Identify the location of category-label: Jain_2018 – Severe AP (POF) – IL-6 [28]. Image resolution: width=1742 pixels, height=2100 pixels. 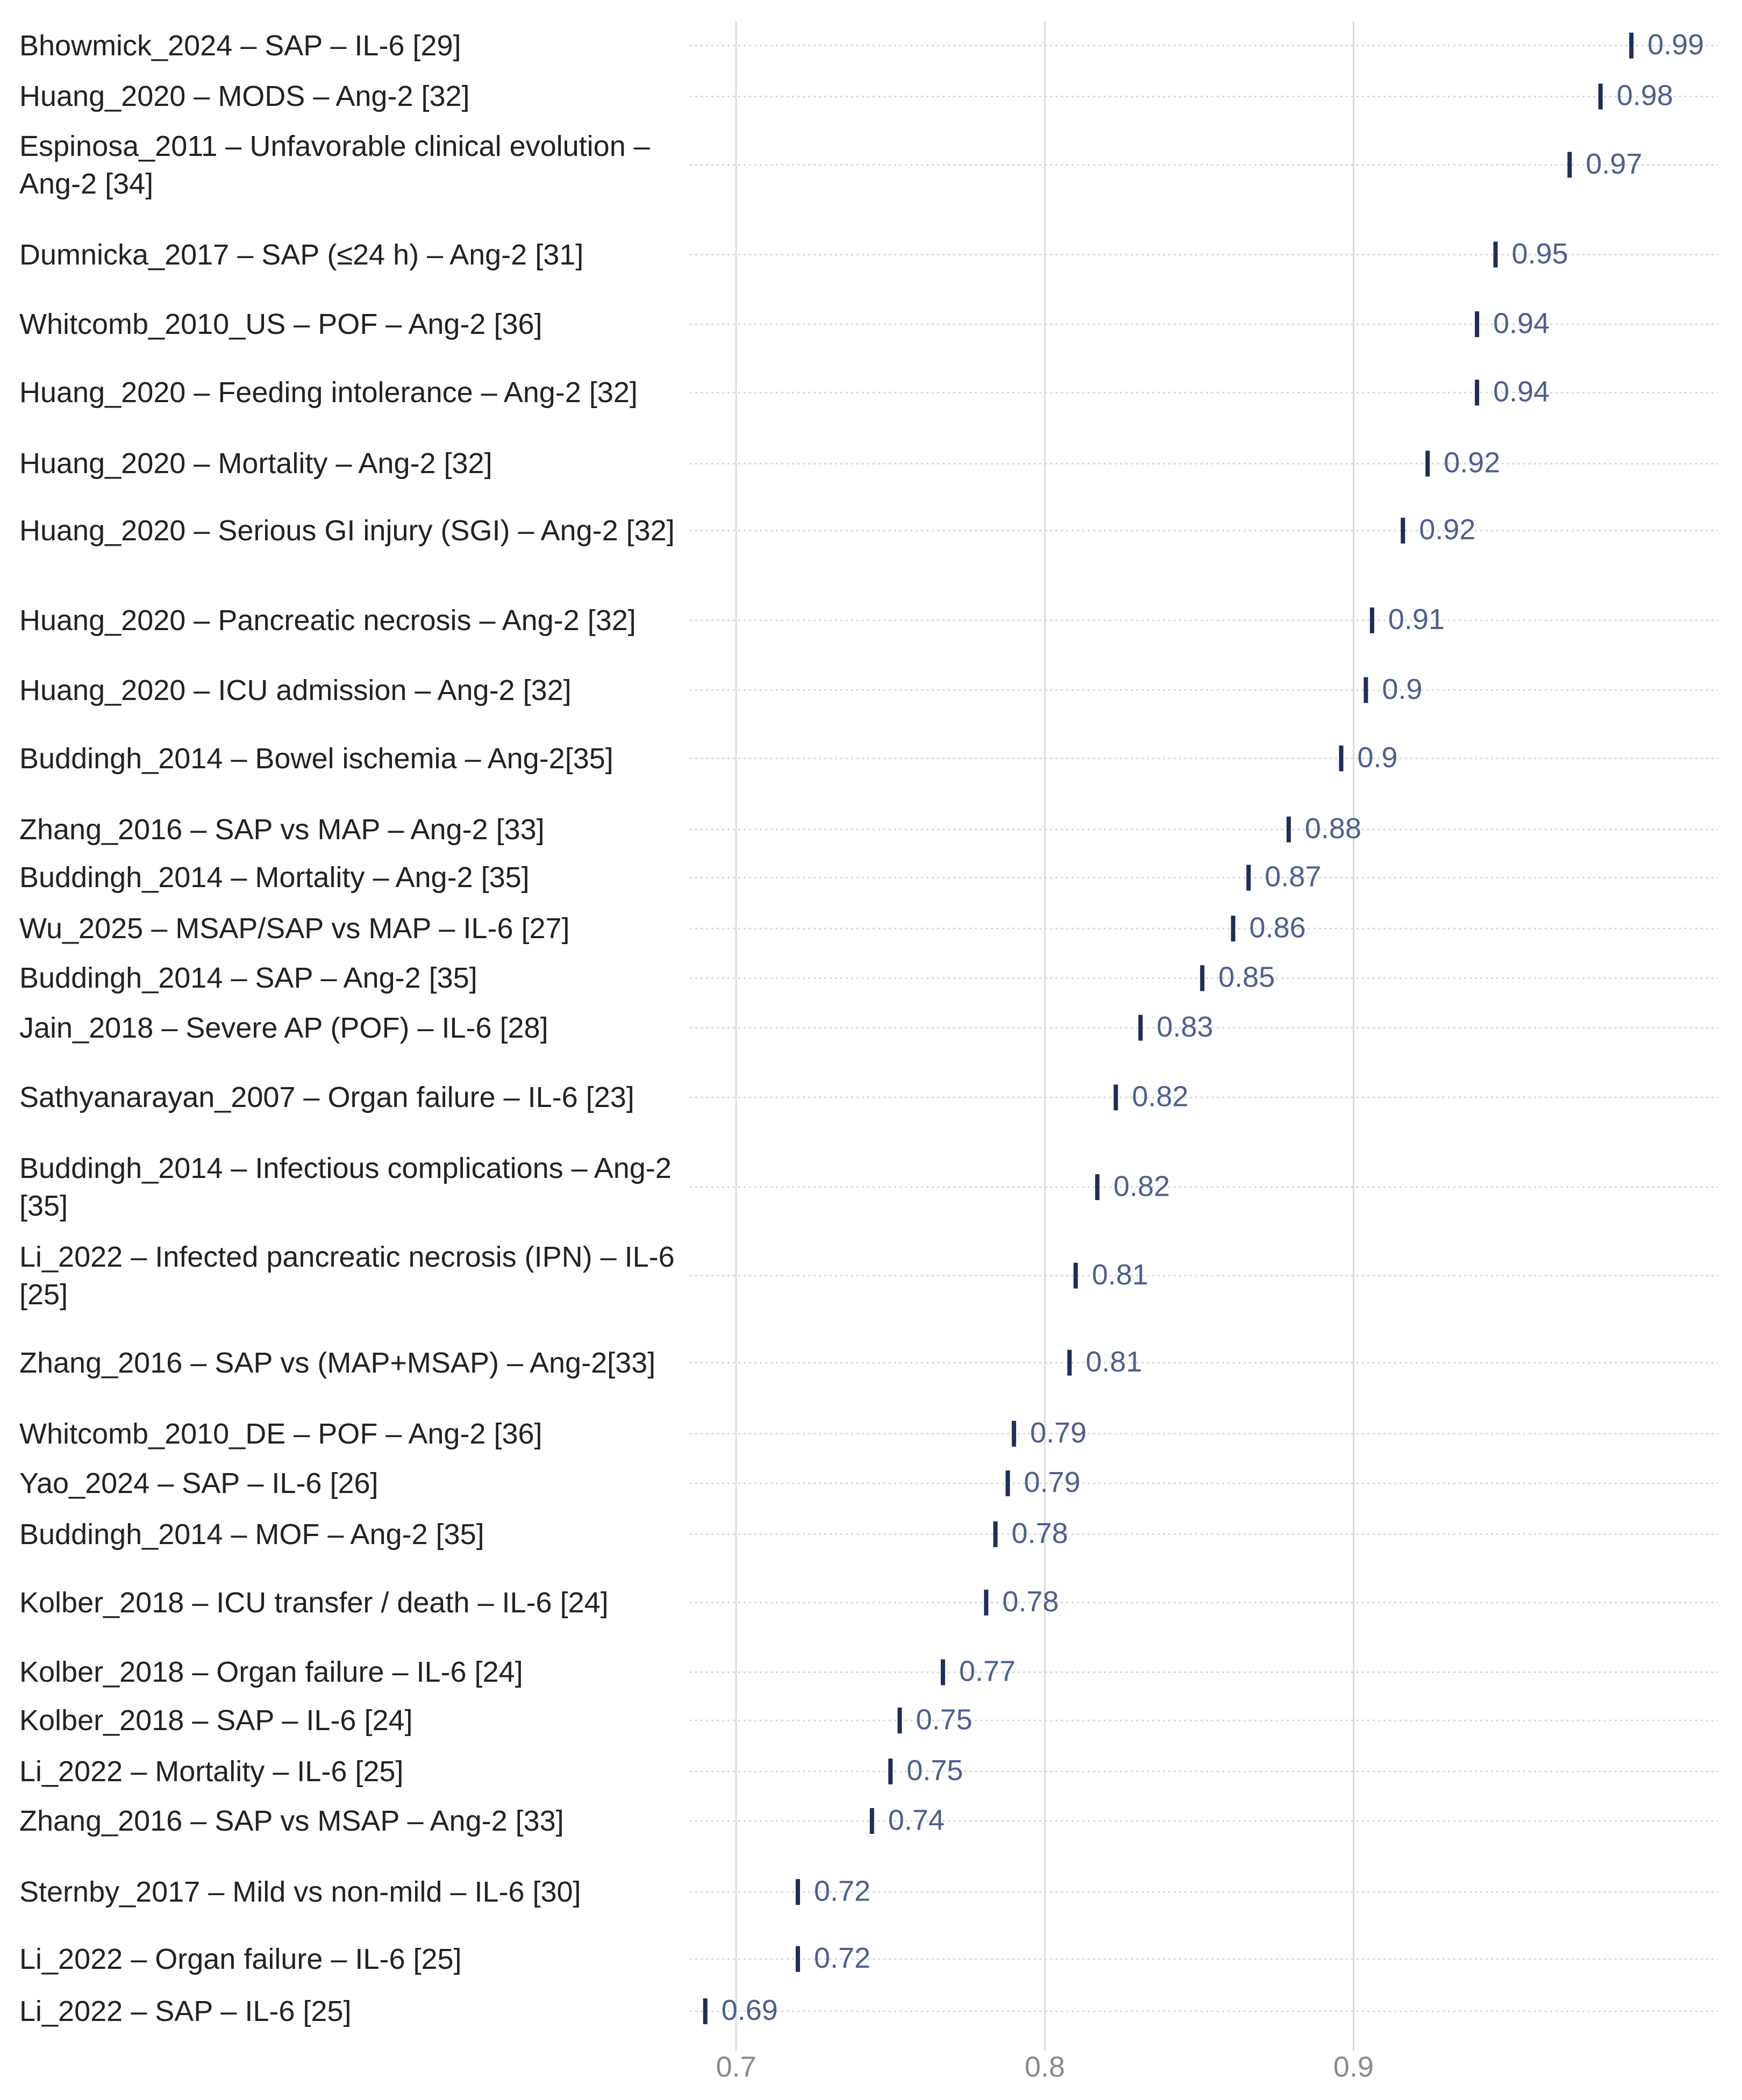
(284, 1027).